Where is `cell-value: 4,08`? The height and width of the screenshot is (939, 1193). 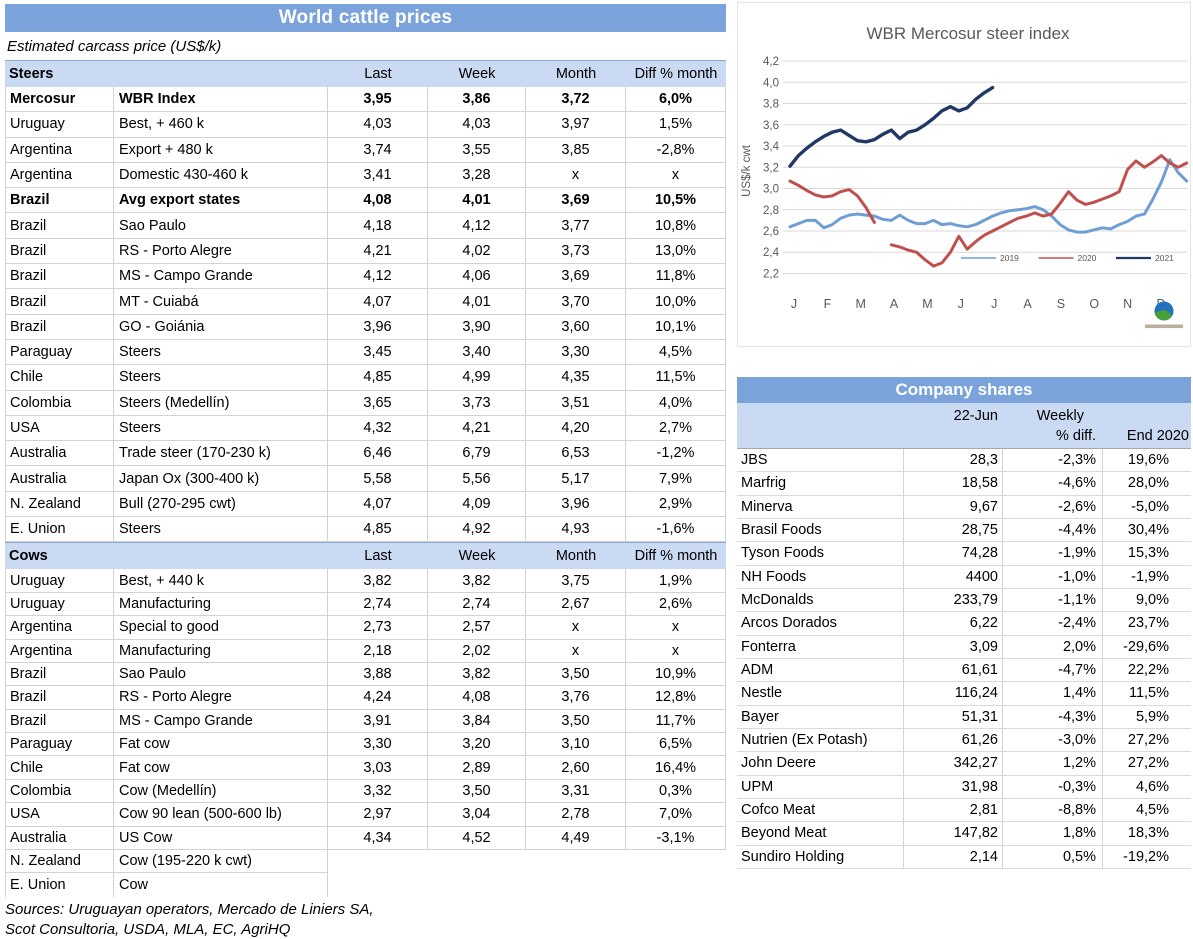 cell-value: 4,08 is located at coordinates (378, 201).